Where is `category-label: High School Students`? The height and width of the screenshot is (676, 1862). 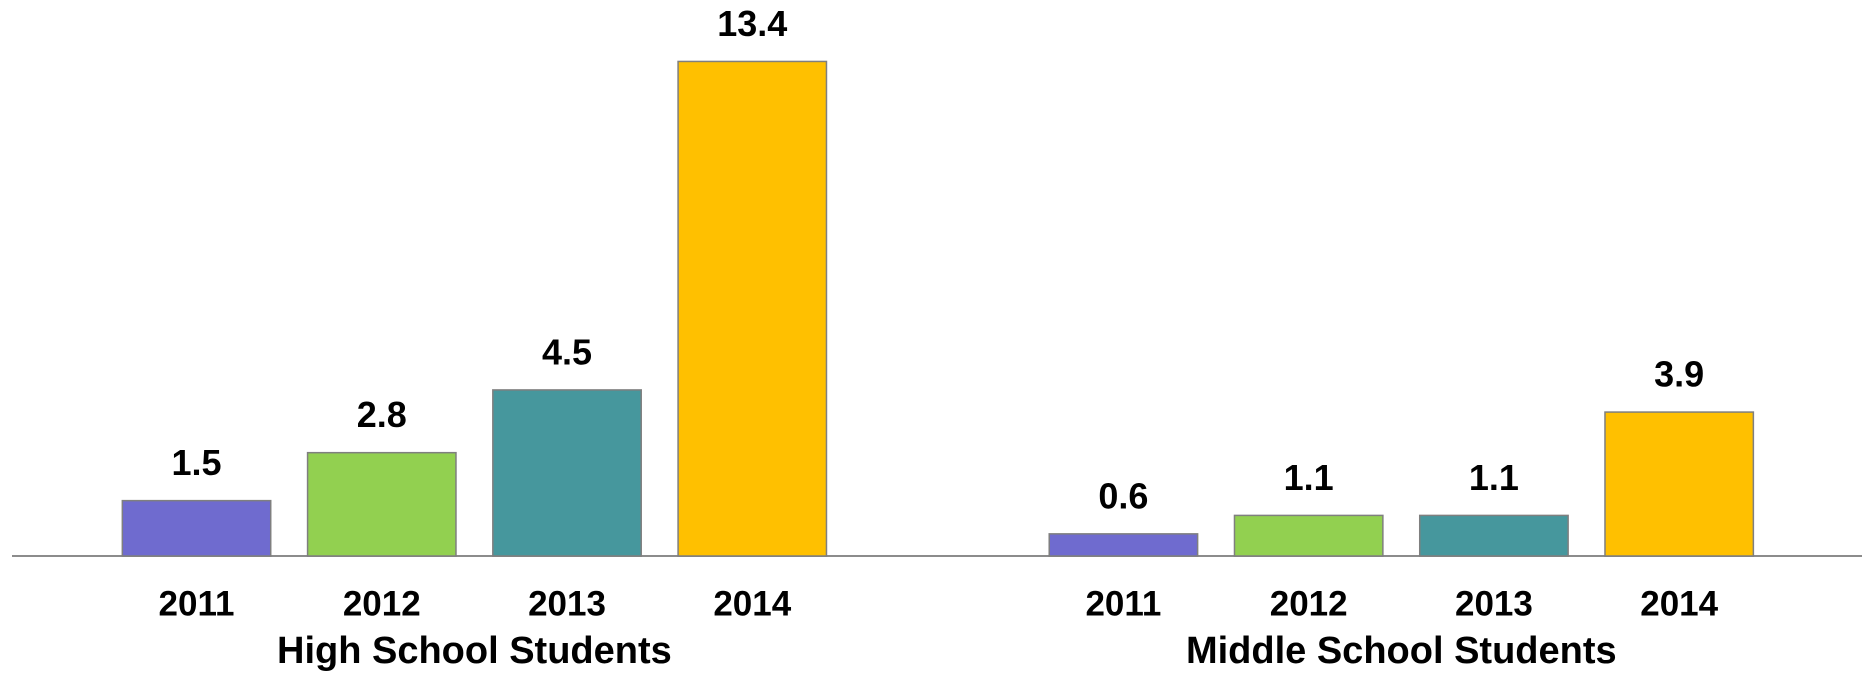
category-label: High School Students is located at coordinates (474, 651).